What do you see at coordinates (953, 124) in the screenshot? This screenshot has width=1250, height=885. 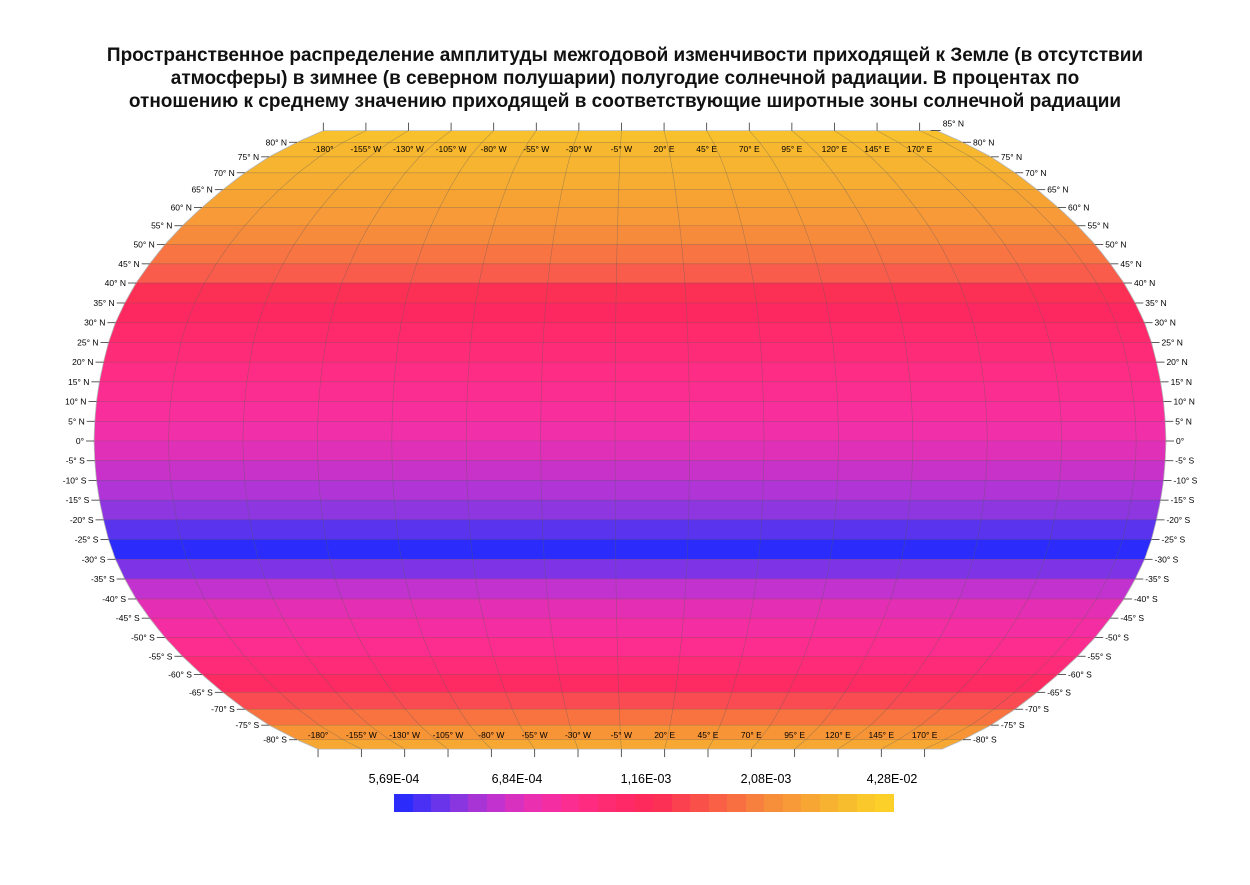 I see `lat-label-right-top: 85° N` at bounding box center [953, 124].